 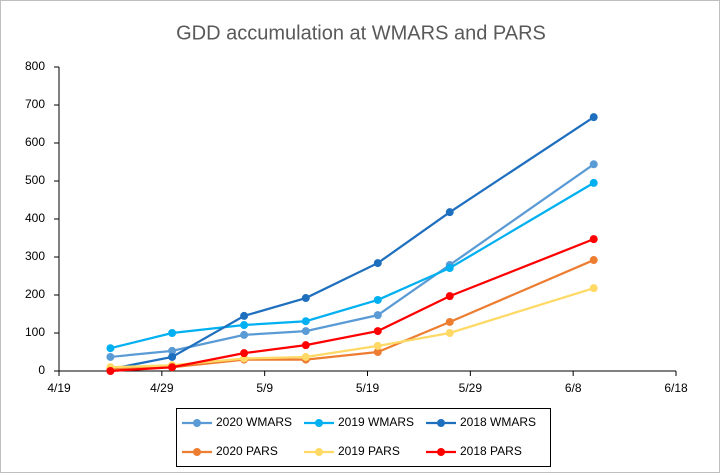 I want to click on legend-label: 2018 WMARS, so click(x=498, y=422).